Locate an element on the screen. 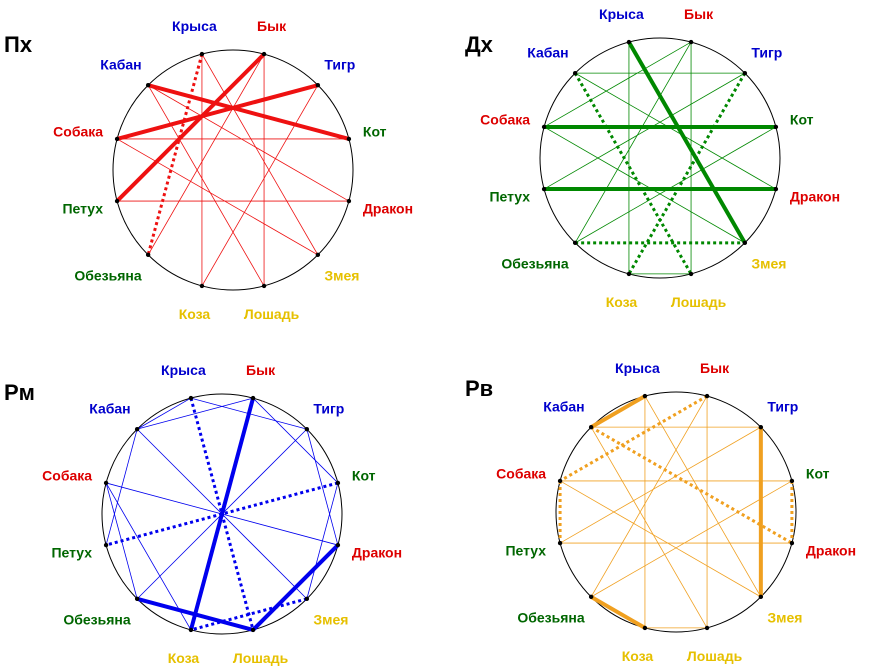 This screenshot has height=670, width=878. panel-title: Пх is located at coordinates (18, 44).